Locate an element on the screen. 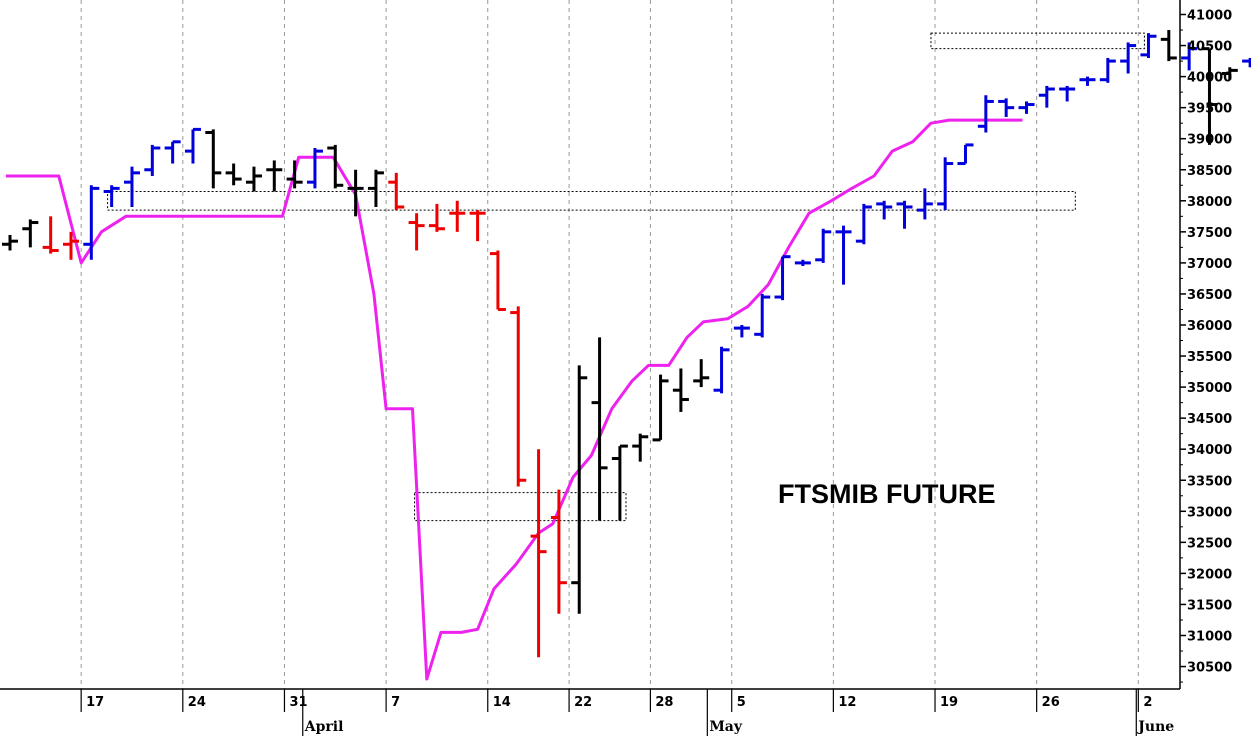 Image resolution: width=1251 pixels, height=736 pixels. x-tick-label: 7 is located at coordinates (395, 702).